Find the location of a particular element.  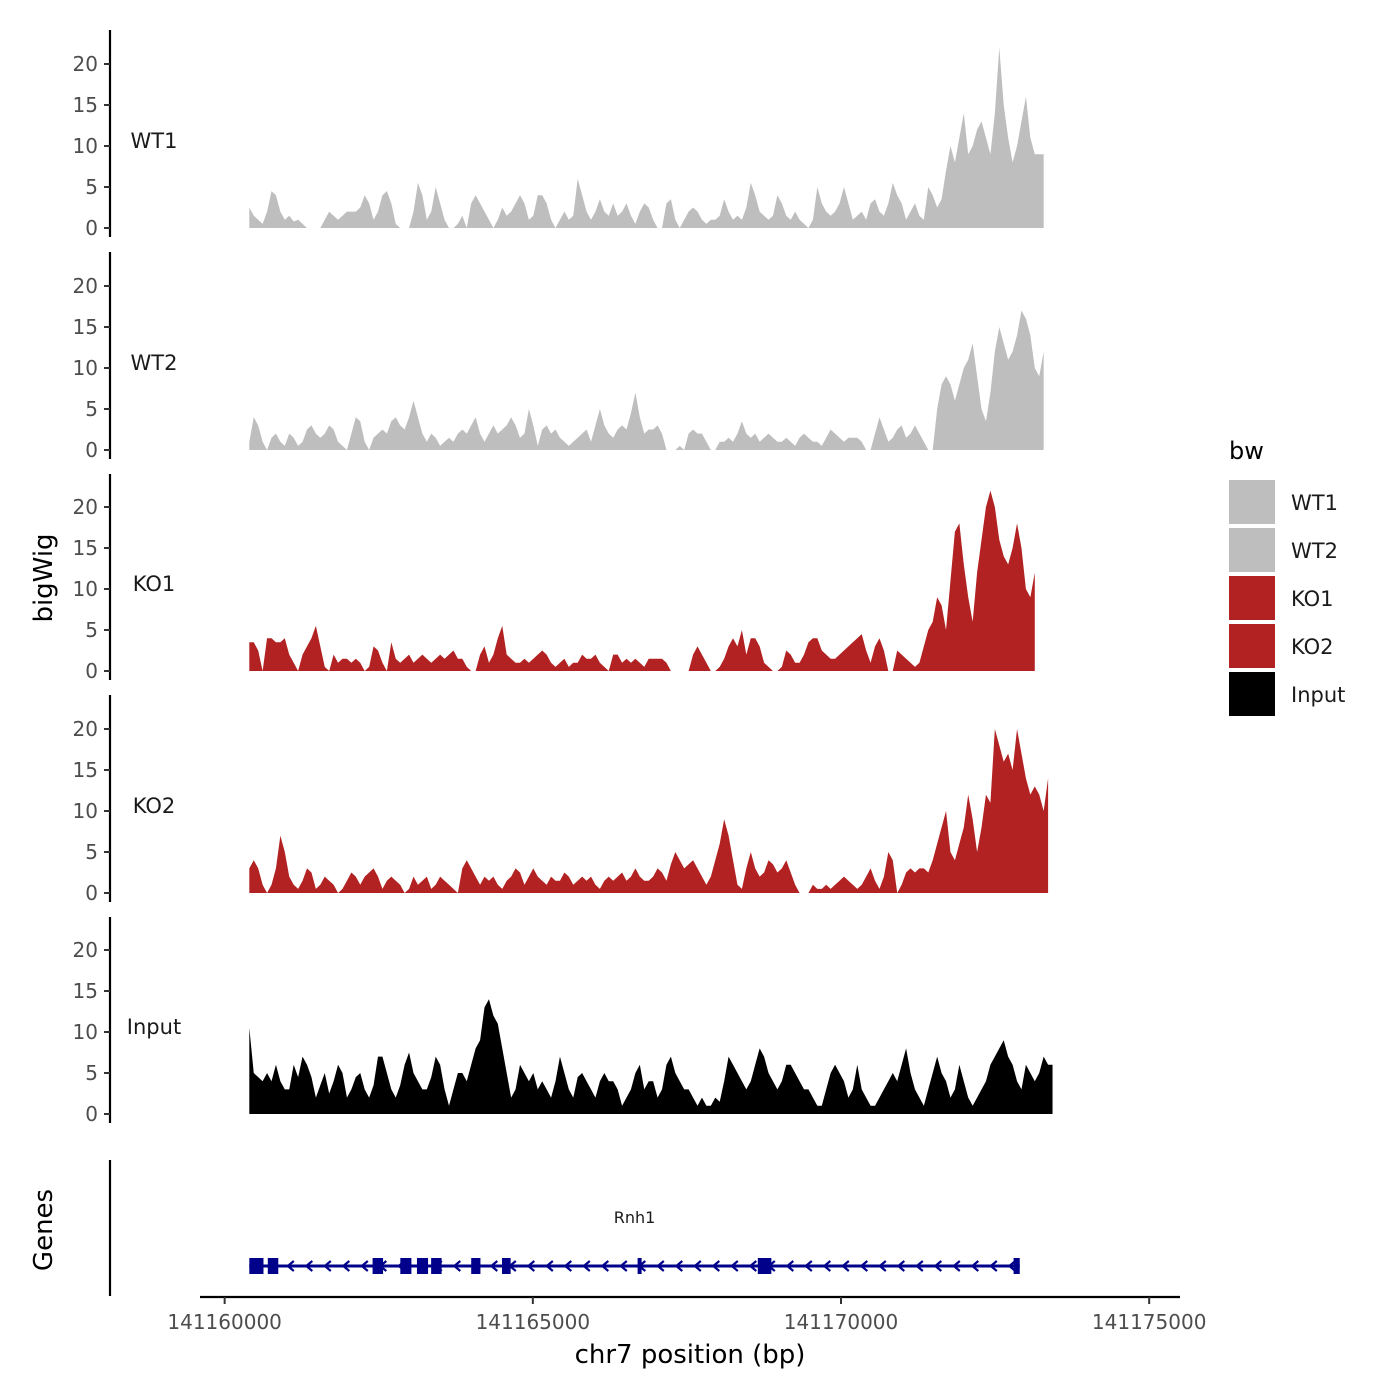

coverage-area-ko1 is located at coordinates (642, 580).